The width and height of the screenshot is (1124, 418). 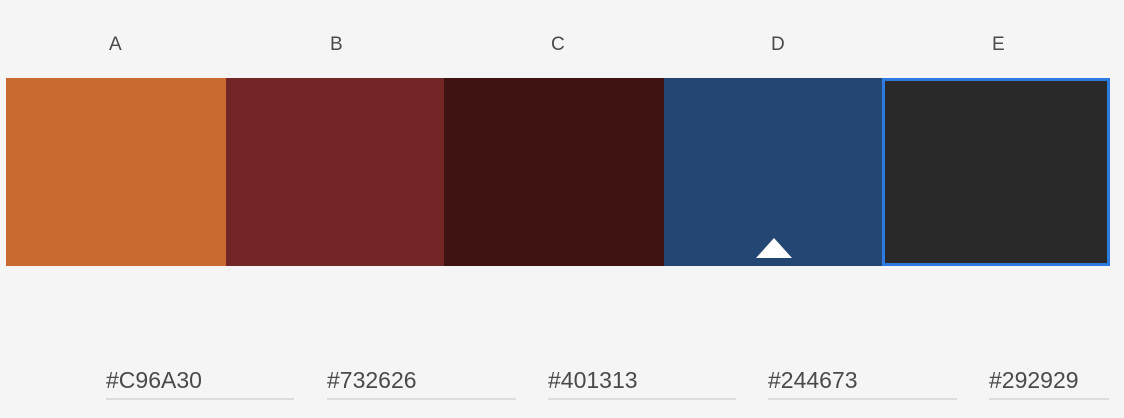 I want to click on hex-input-a, so click(x=200, y=381).